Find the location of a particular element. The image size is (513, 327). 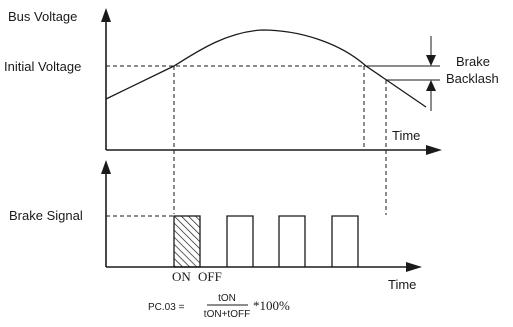

formula-lhs: PC.03 = is located at coordinates (166, 307).